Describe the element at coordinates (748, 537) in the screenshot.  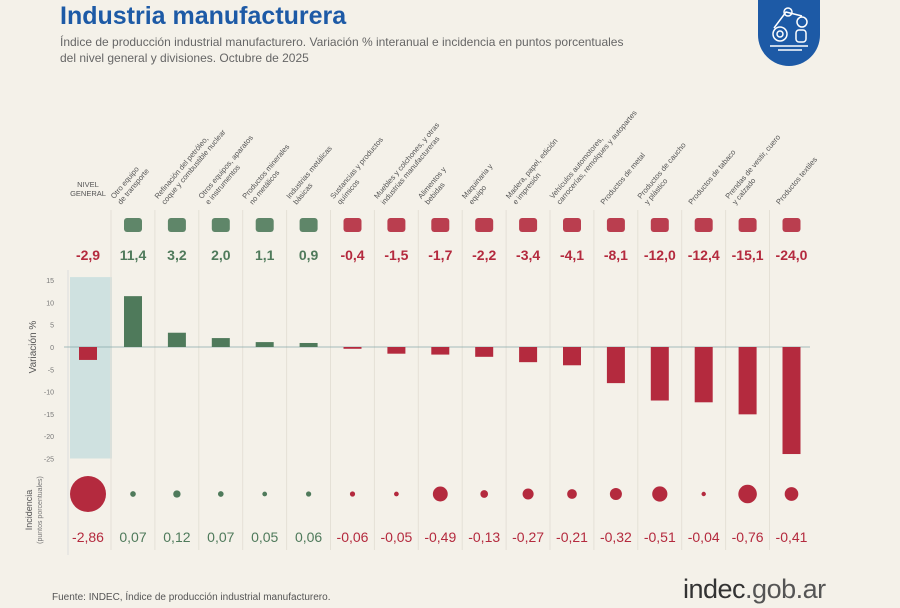
I see `incidence-label: -0,76` at that location.